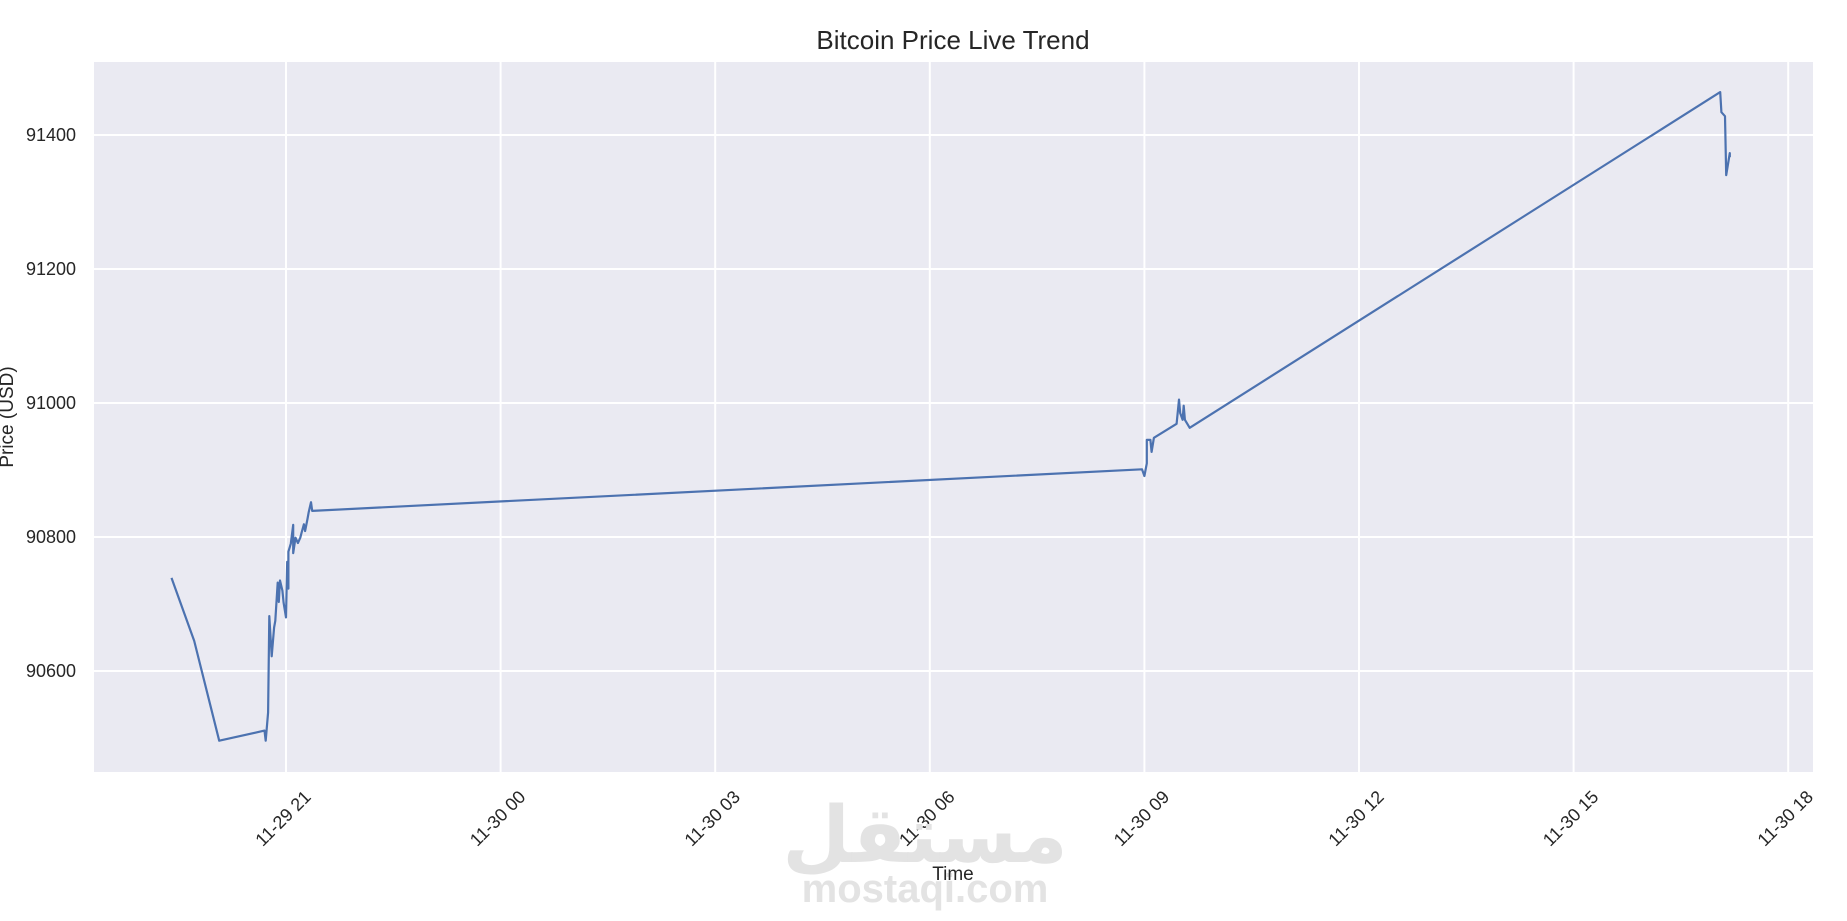 The height and width of the screenshot is (921, 1847). Describe the element at coordinates (51, 135) in the screenshot. I see `y-tick-label: 91400` at that location.